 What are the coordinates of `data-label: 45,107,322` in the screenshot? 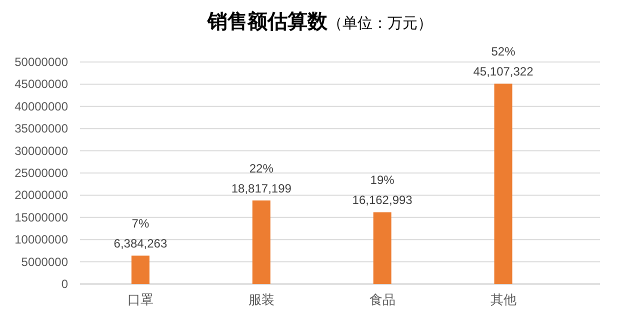 It's located at (503, 71).